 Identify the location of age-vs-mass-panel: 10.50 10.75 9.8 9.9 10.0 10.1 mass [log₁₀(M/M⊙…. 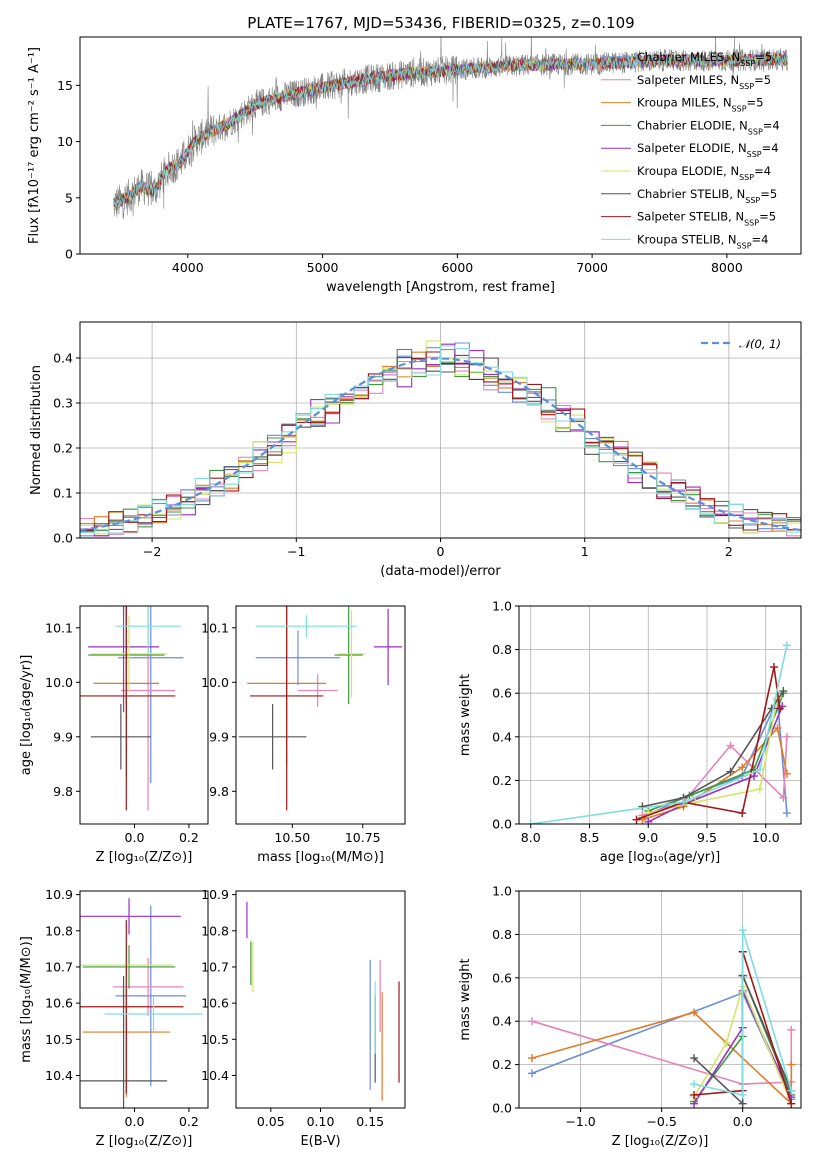
(303, 735).